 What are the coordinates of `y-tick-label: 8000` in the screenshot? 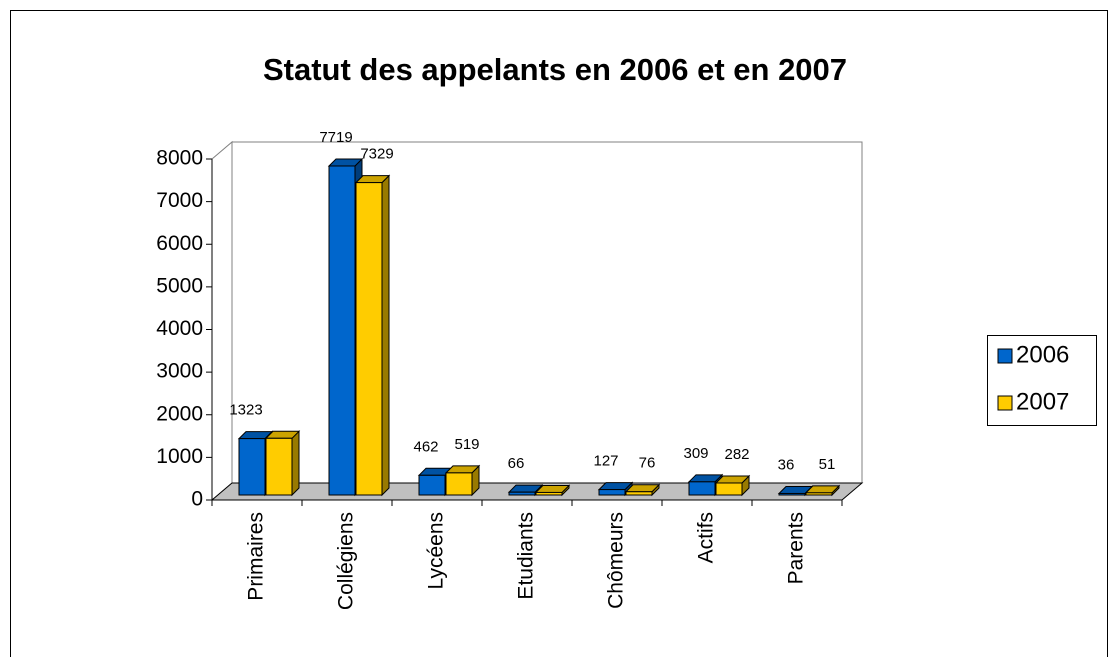 It's located at (179, 158).